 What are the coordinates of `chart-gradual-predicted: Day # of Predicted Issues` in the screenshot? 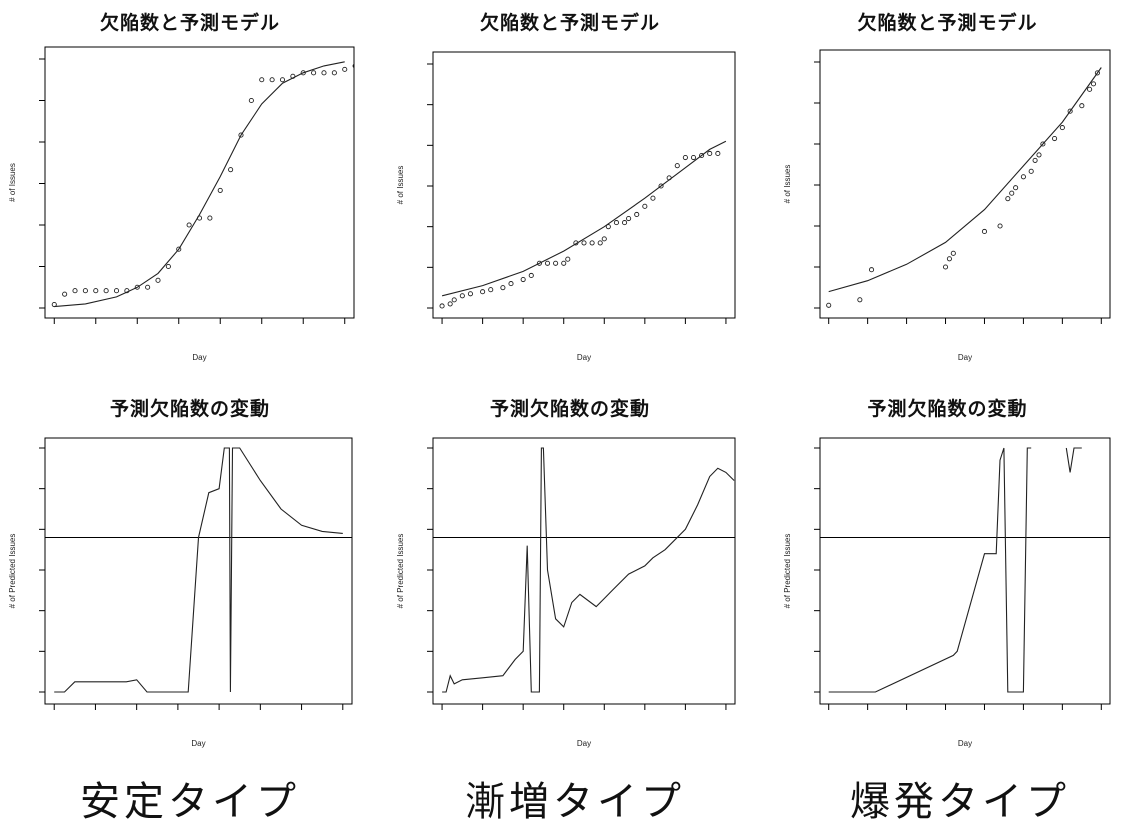 It's located at (566, 592).